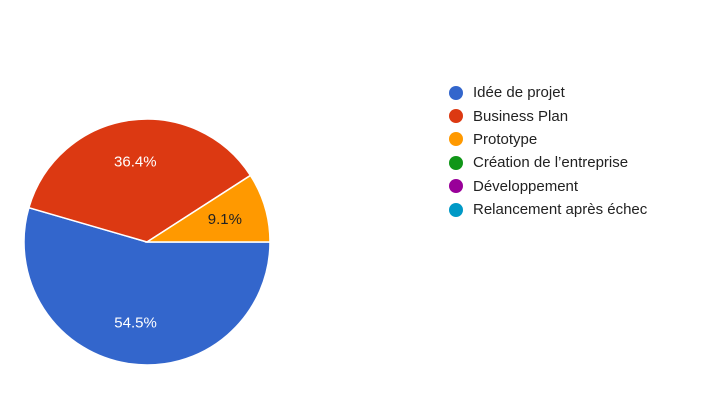 Image resolution: width=711 pixels, height=419 pixels. Describe the element at coordinates (551, 163) in the screenshot. I see `legend-label: Création de l’entreprise` at that location.